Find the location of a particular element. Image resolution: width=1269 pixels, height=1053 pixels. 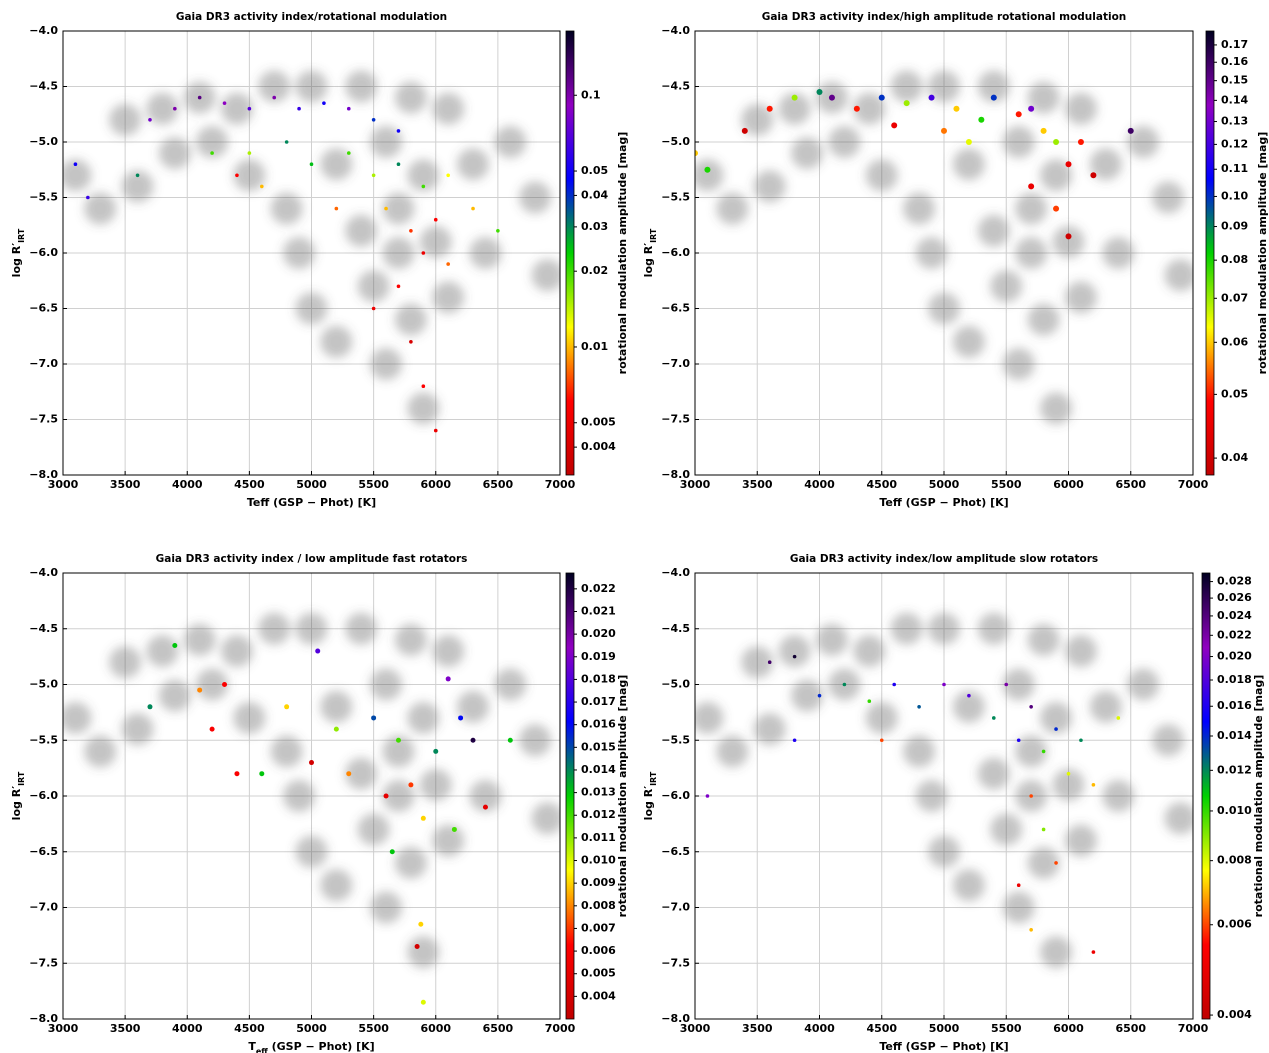

y-tick-label: −6.0 is located at coordinates (675, 795).